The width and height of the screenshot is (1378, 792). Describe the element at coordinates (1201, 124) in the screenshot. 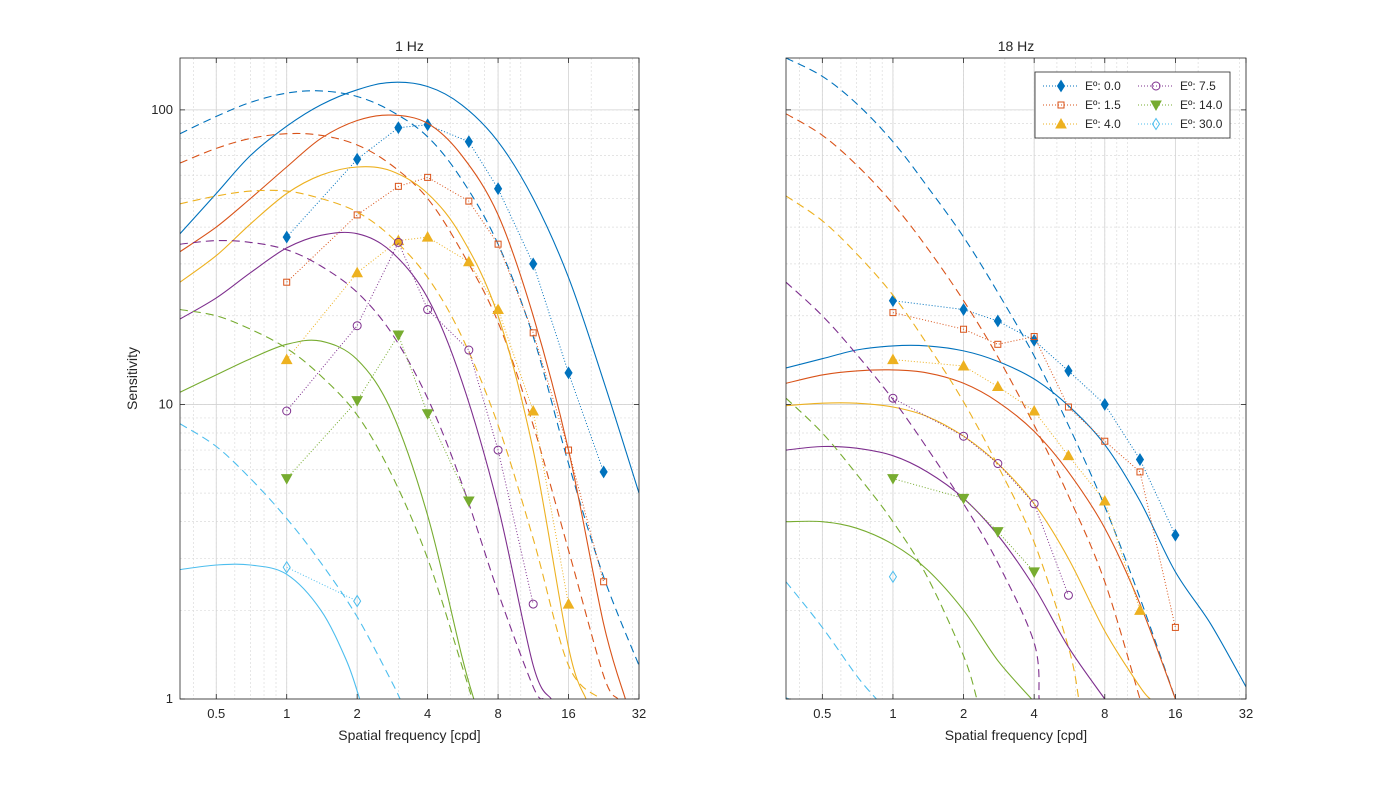

I see `legend-label: Eº: 30.0` at that location.